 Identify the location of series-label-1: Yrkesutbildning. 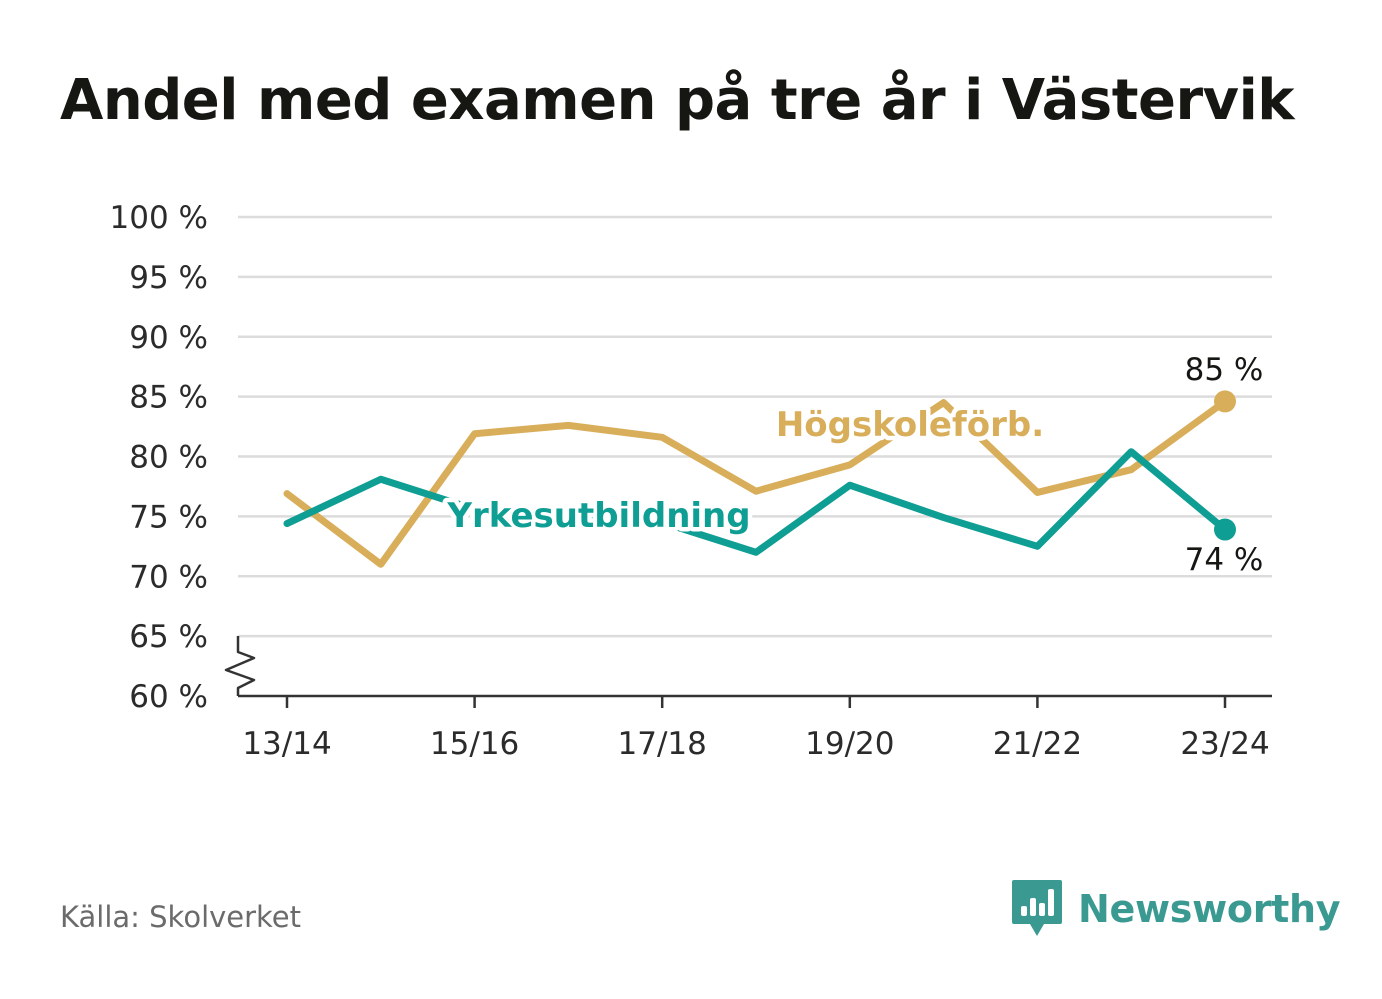
(598, 516).